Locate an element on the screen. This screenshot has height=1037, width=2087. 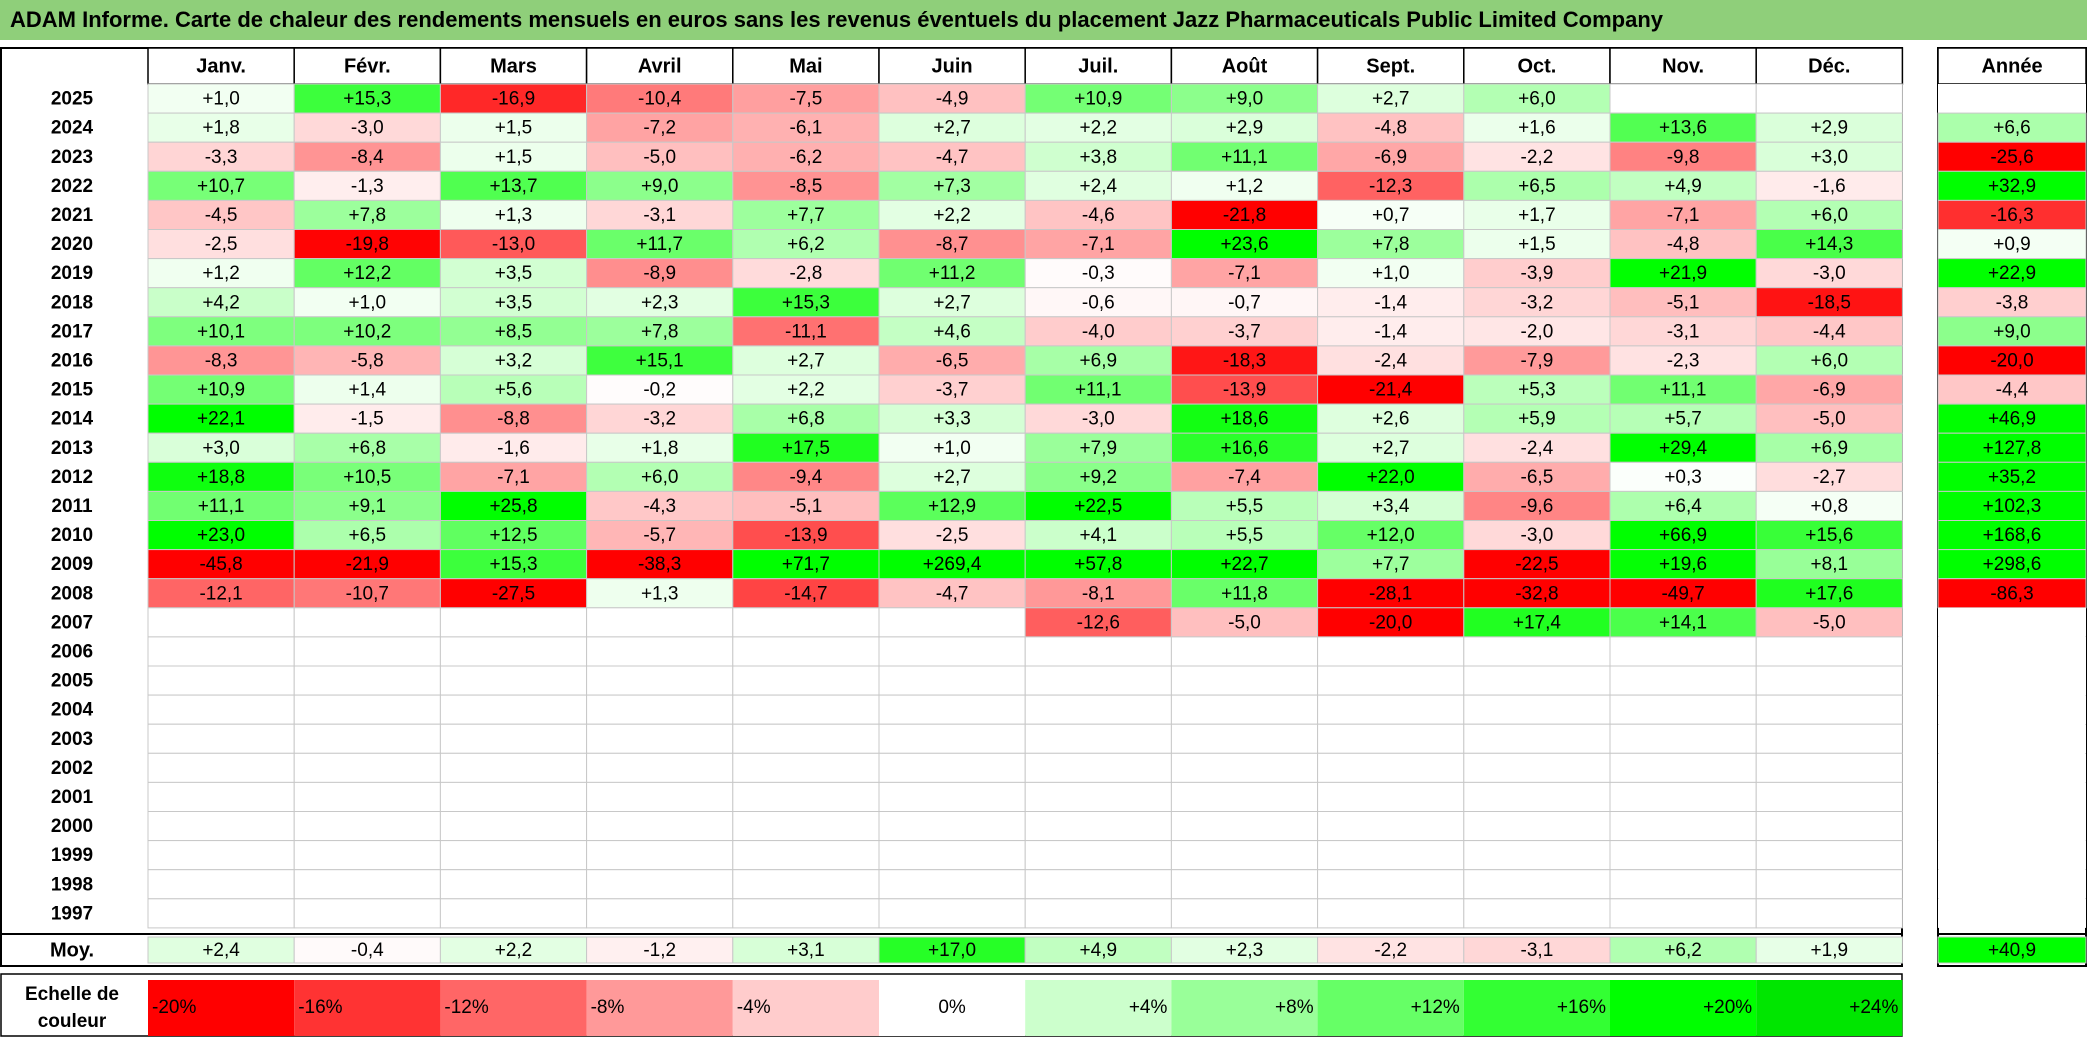
cell-value: +5,6 is located at coordinates (514, 390).